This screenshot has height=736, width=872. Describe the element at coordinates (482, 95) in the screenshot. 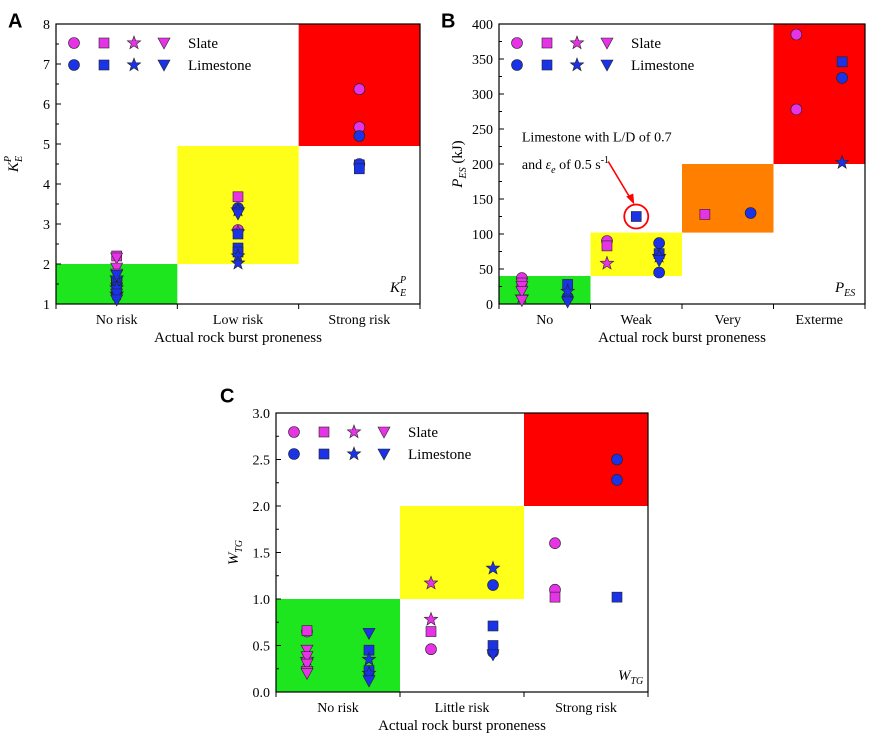

I see `y-tick-label: 300` at that location.